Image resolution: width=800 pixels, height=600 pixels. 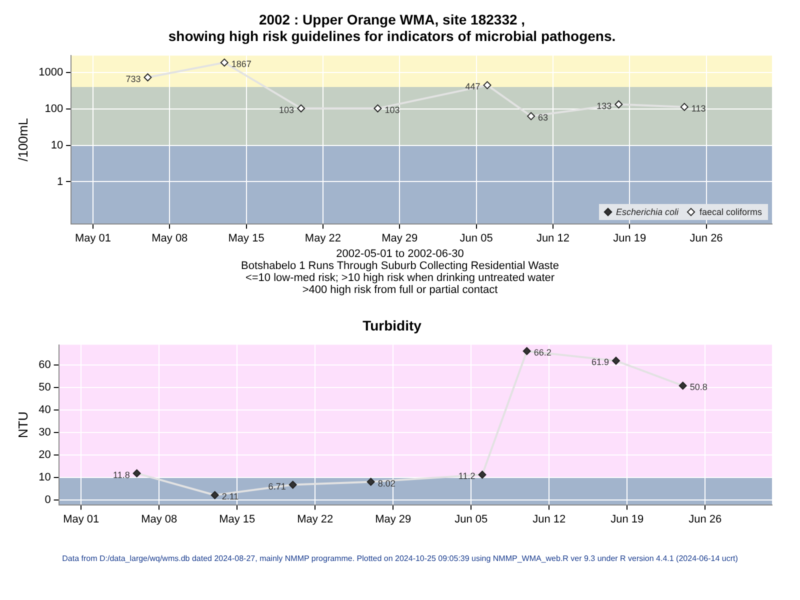 I want to click on y-tick-label: 1, so click(x=60, y=182).